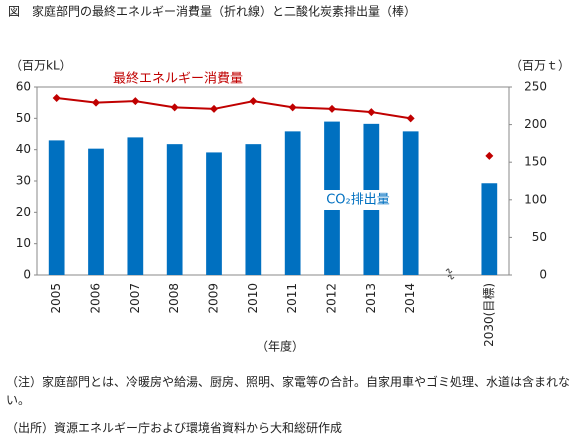  Describe the element at coordinates (332, 298) in the screenshot. I see `x-tick-label: 2012` at that location.